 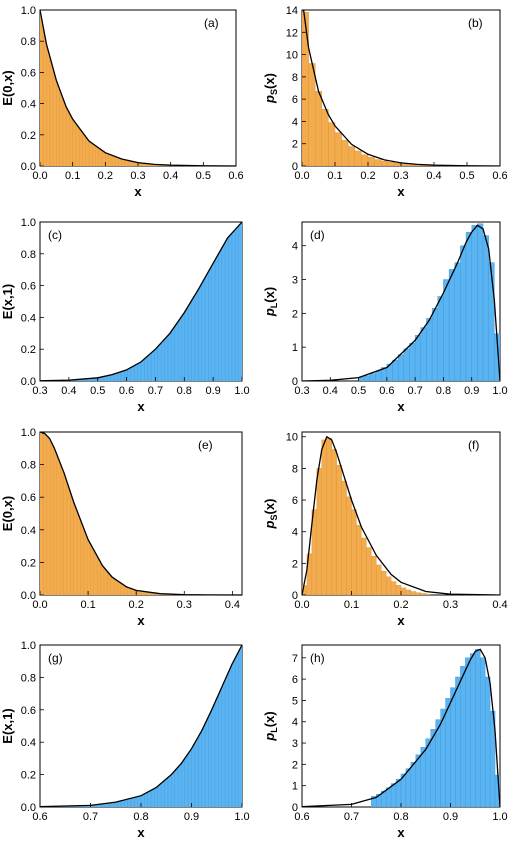 I want to click on y-tick-label: 0.6, so click(x=28, y=73).